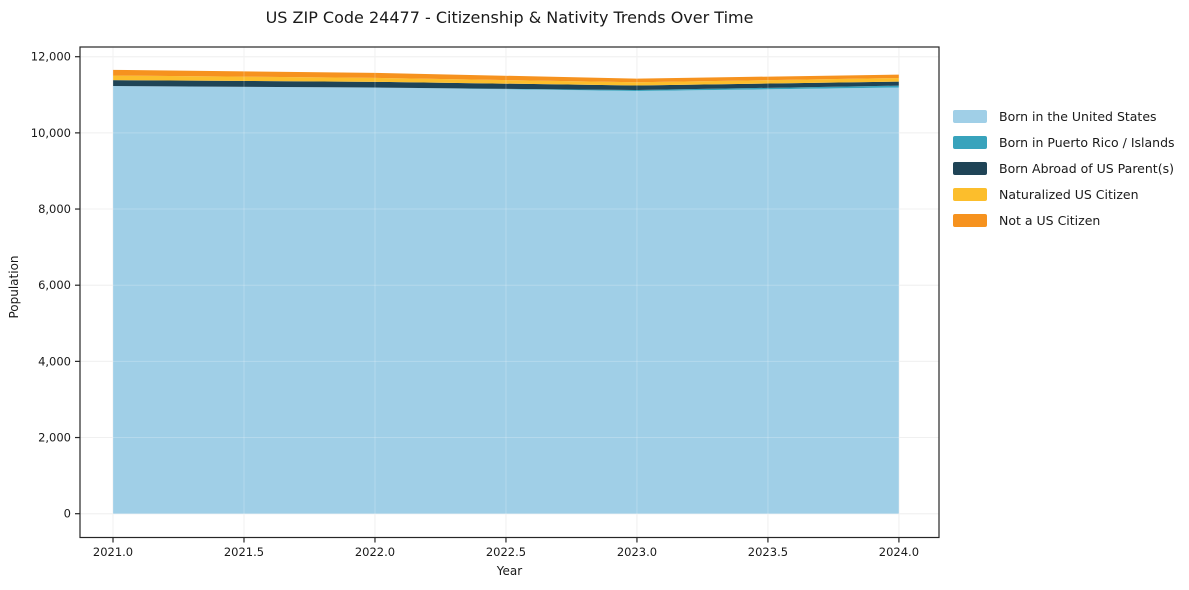 Image resolution: width=1189 pixels, height=590 pixels. I want to click on legend-item: Born Abroad of US Parent(s), so click(1064, 168).